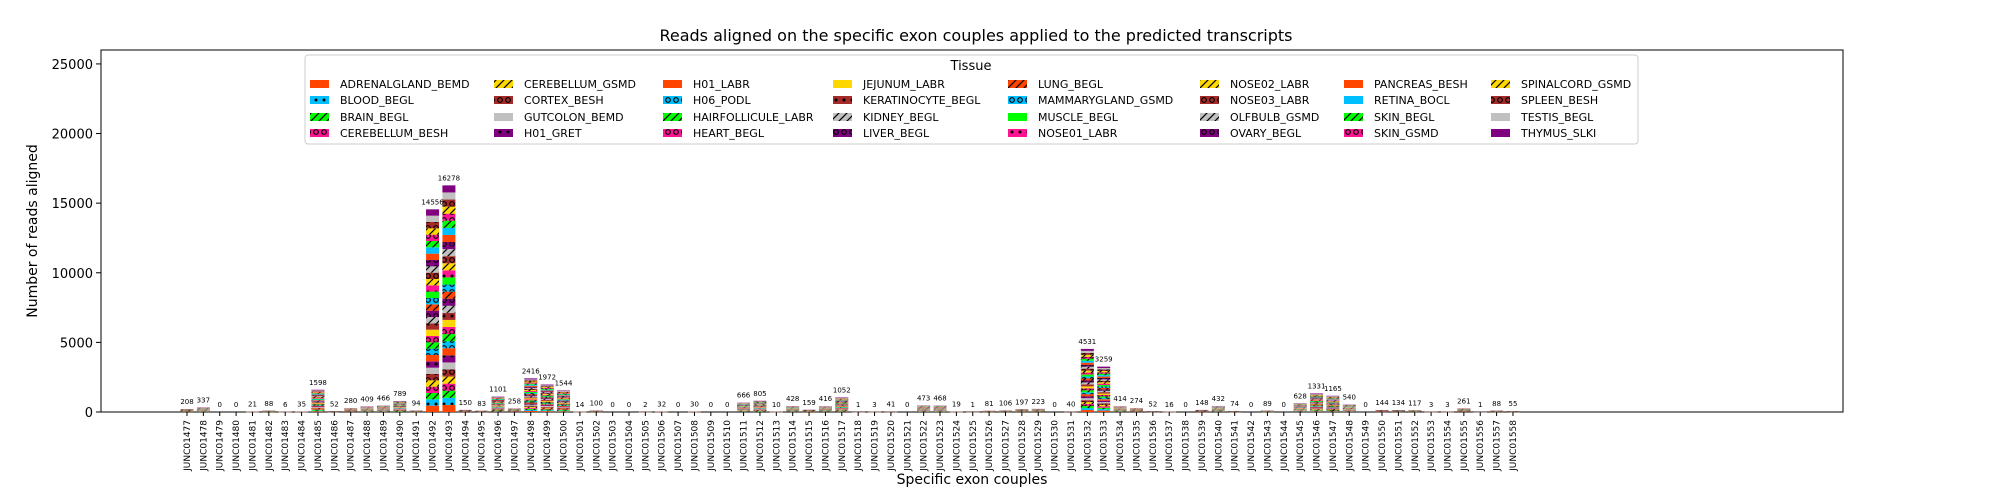 The image size is (2000, 500). What do you see at coordinates (907, 405) in the screenshot?
I see `bar-value-label: 0` at bounding box center [907, 405].